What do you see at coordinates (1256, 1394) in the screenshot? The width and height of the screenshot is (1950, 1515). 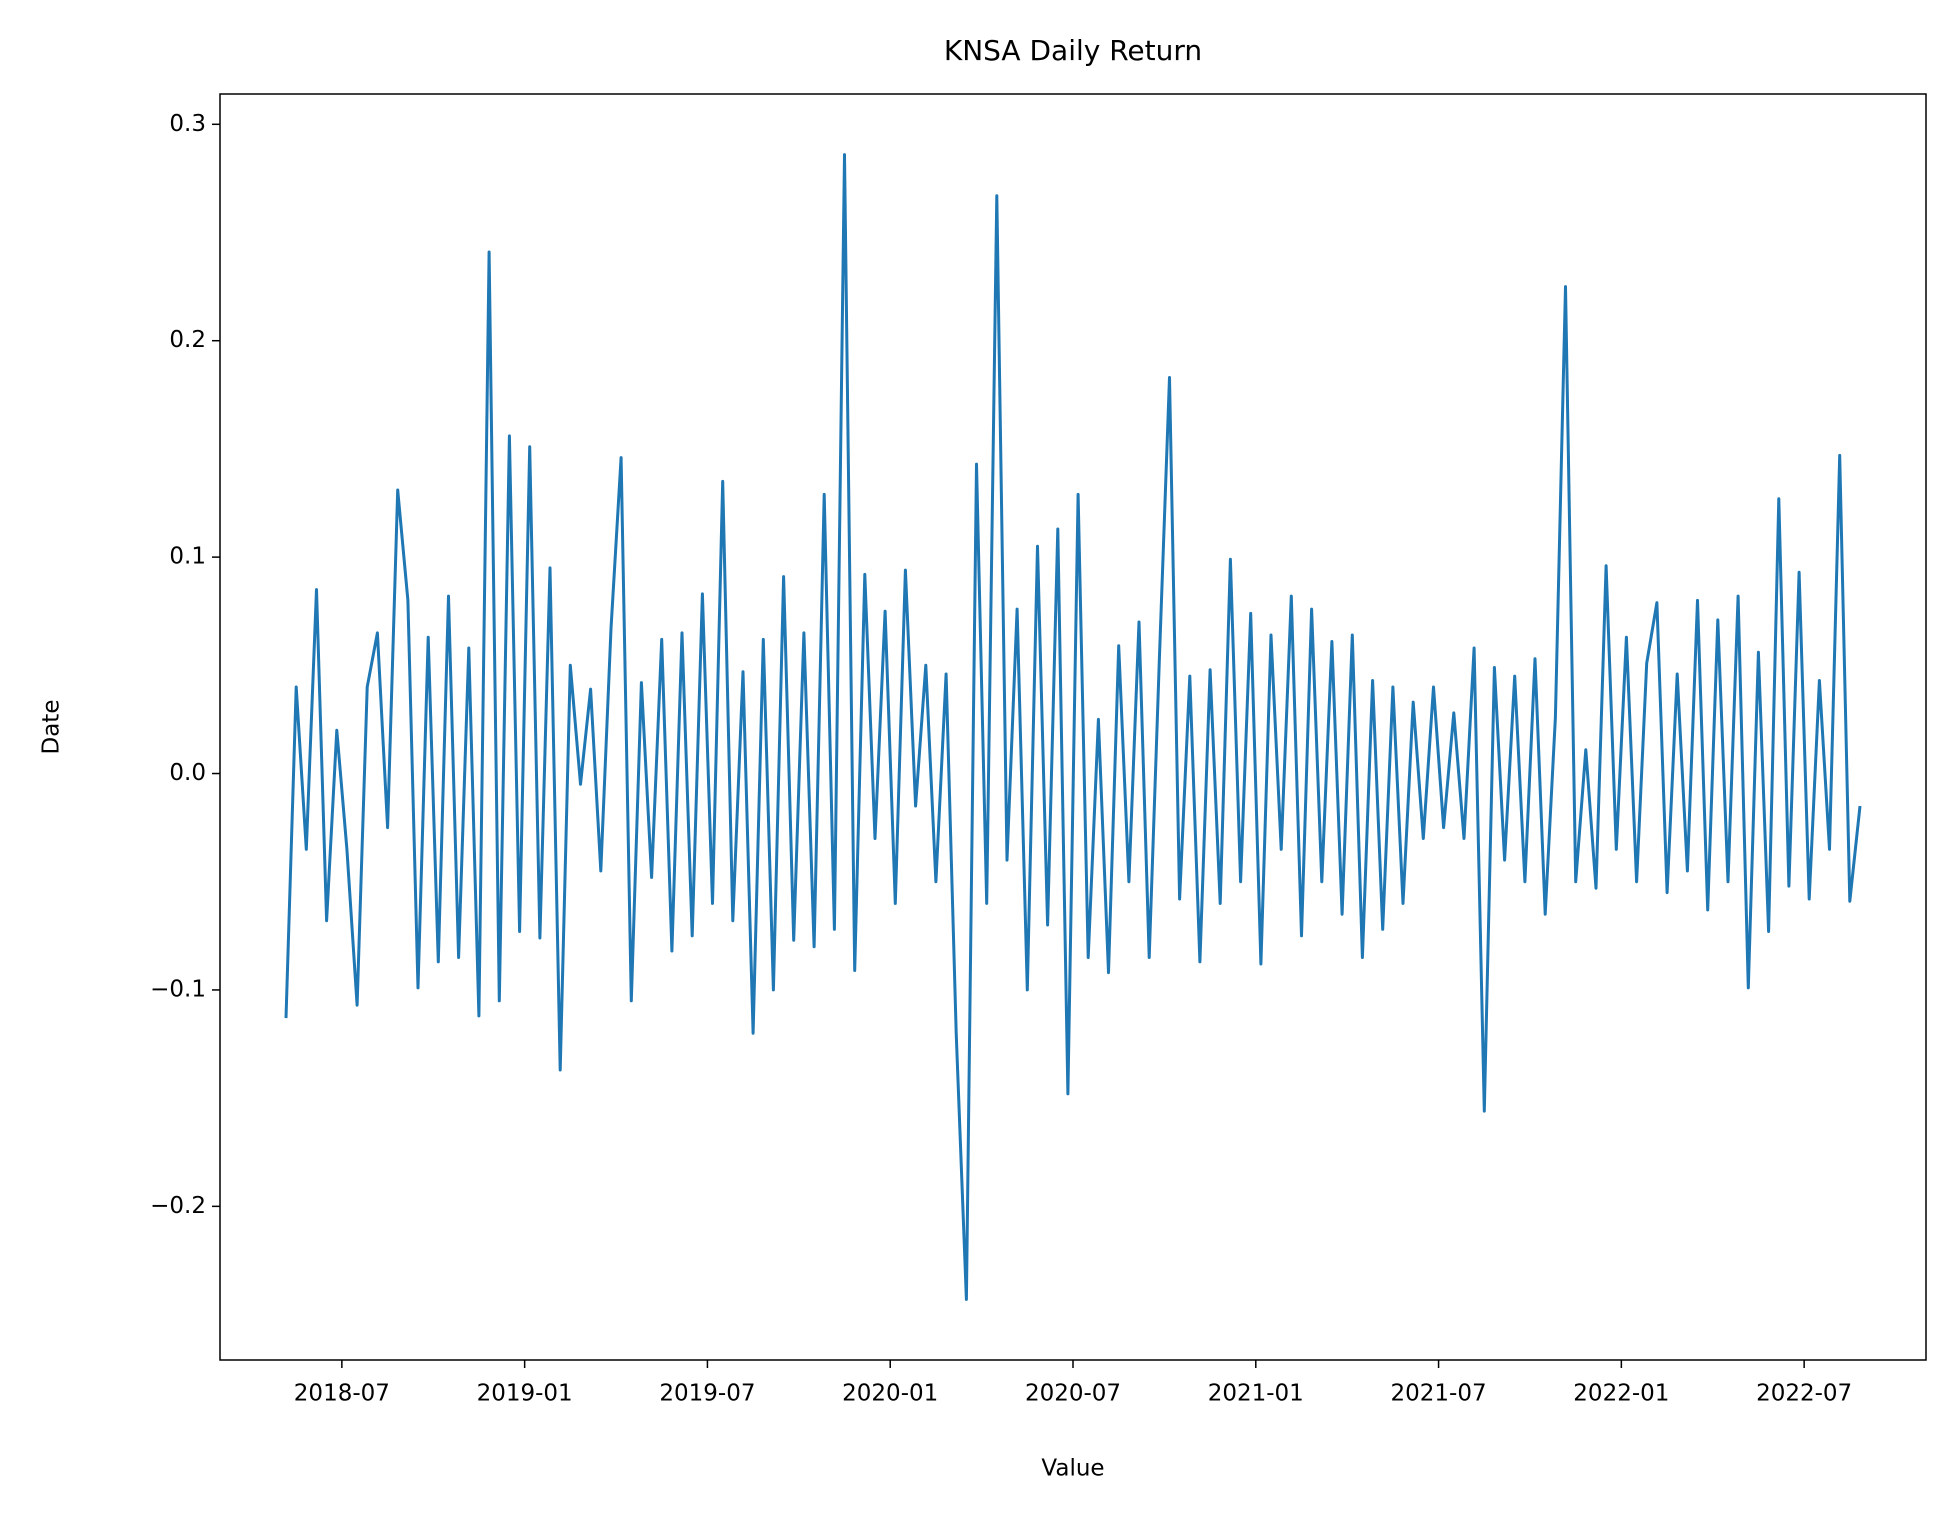 I see `x-tick-label: 2021-01` at bounding box center [1256, 1394].